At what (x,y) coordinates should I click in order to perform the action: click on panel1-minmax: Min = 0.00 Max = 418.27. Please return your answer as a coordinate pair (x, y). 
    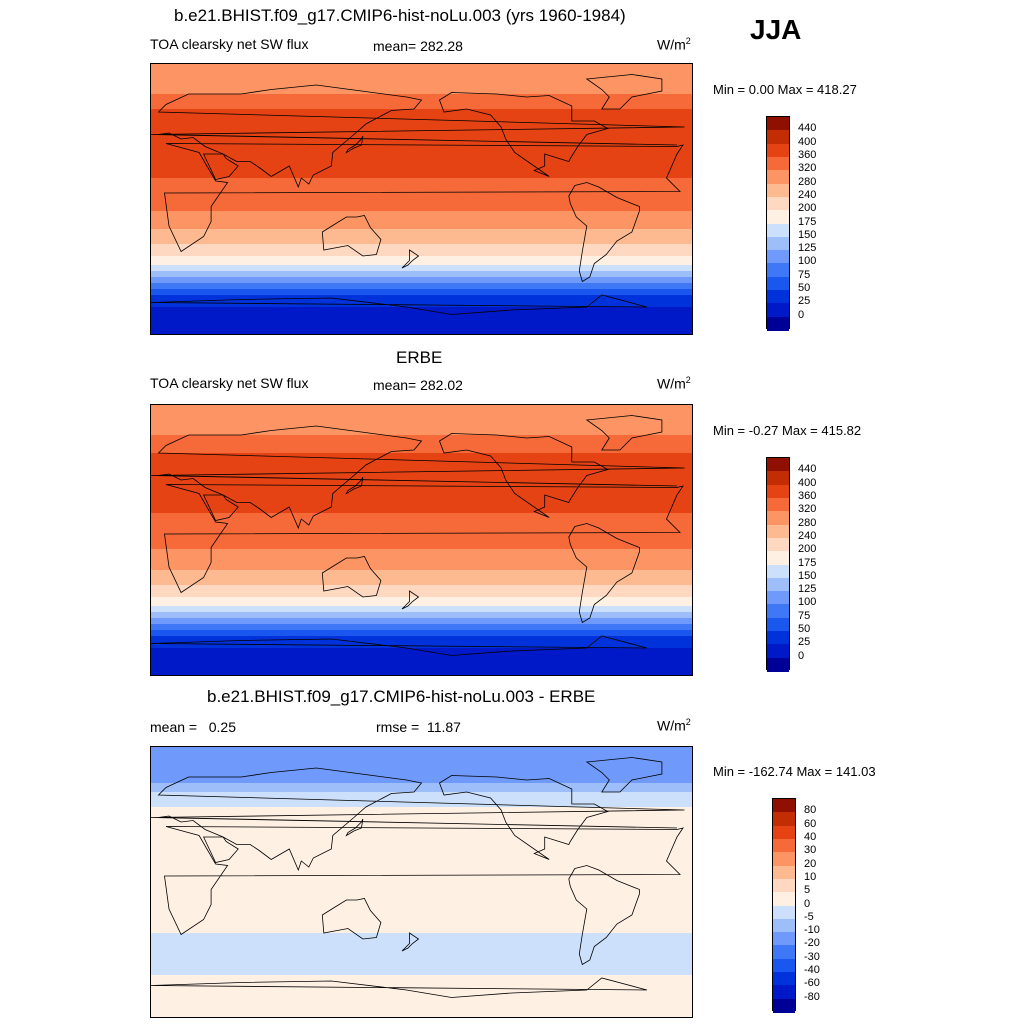
    Looking at the image, I should click on (785, 89).